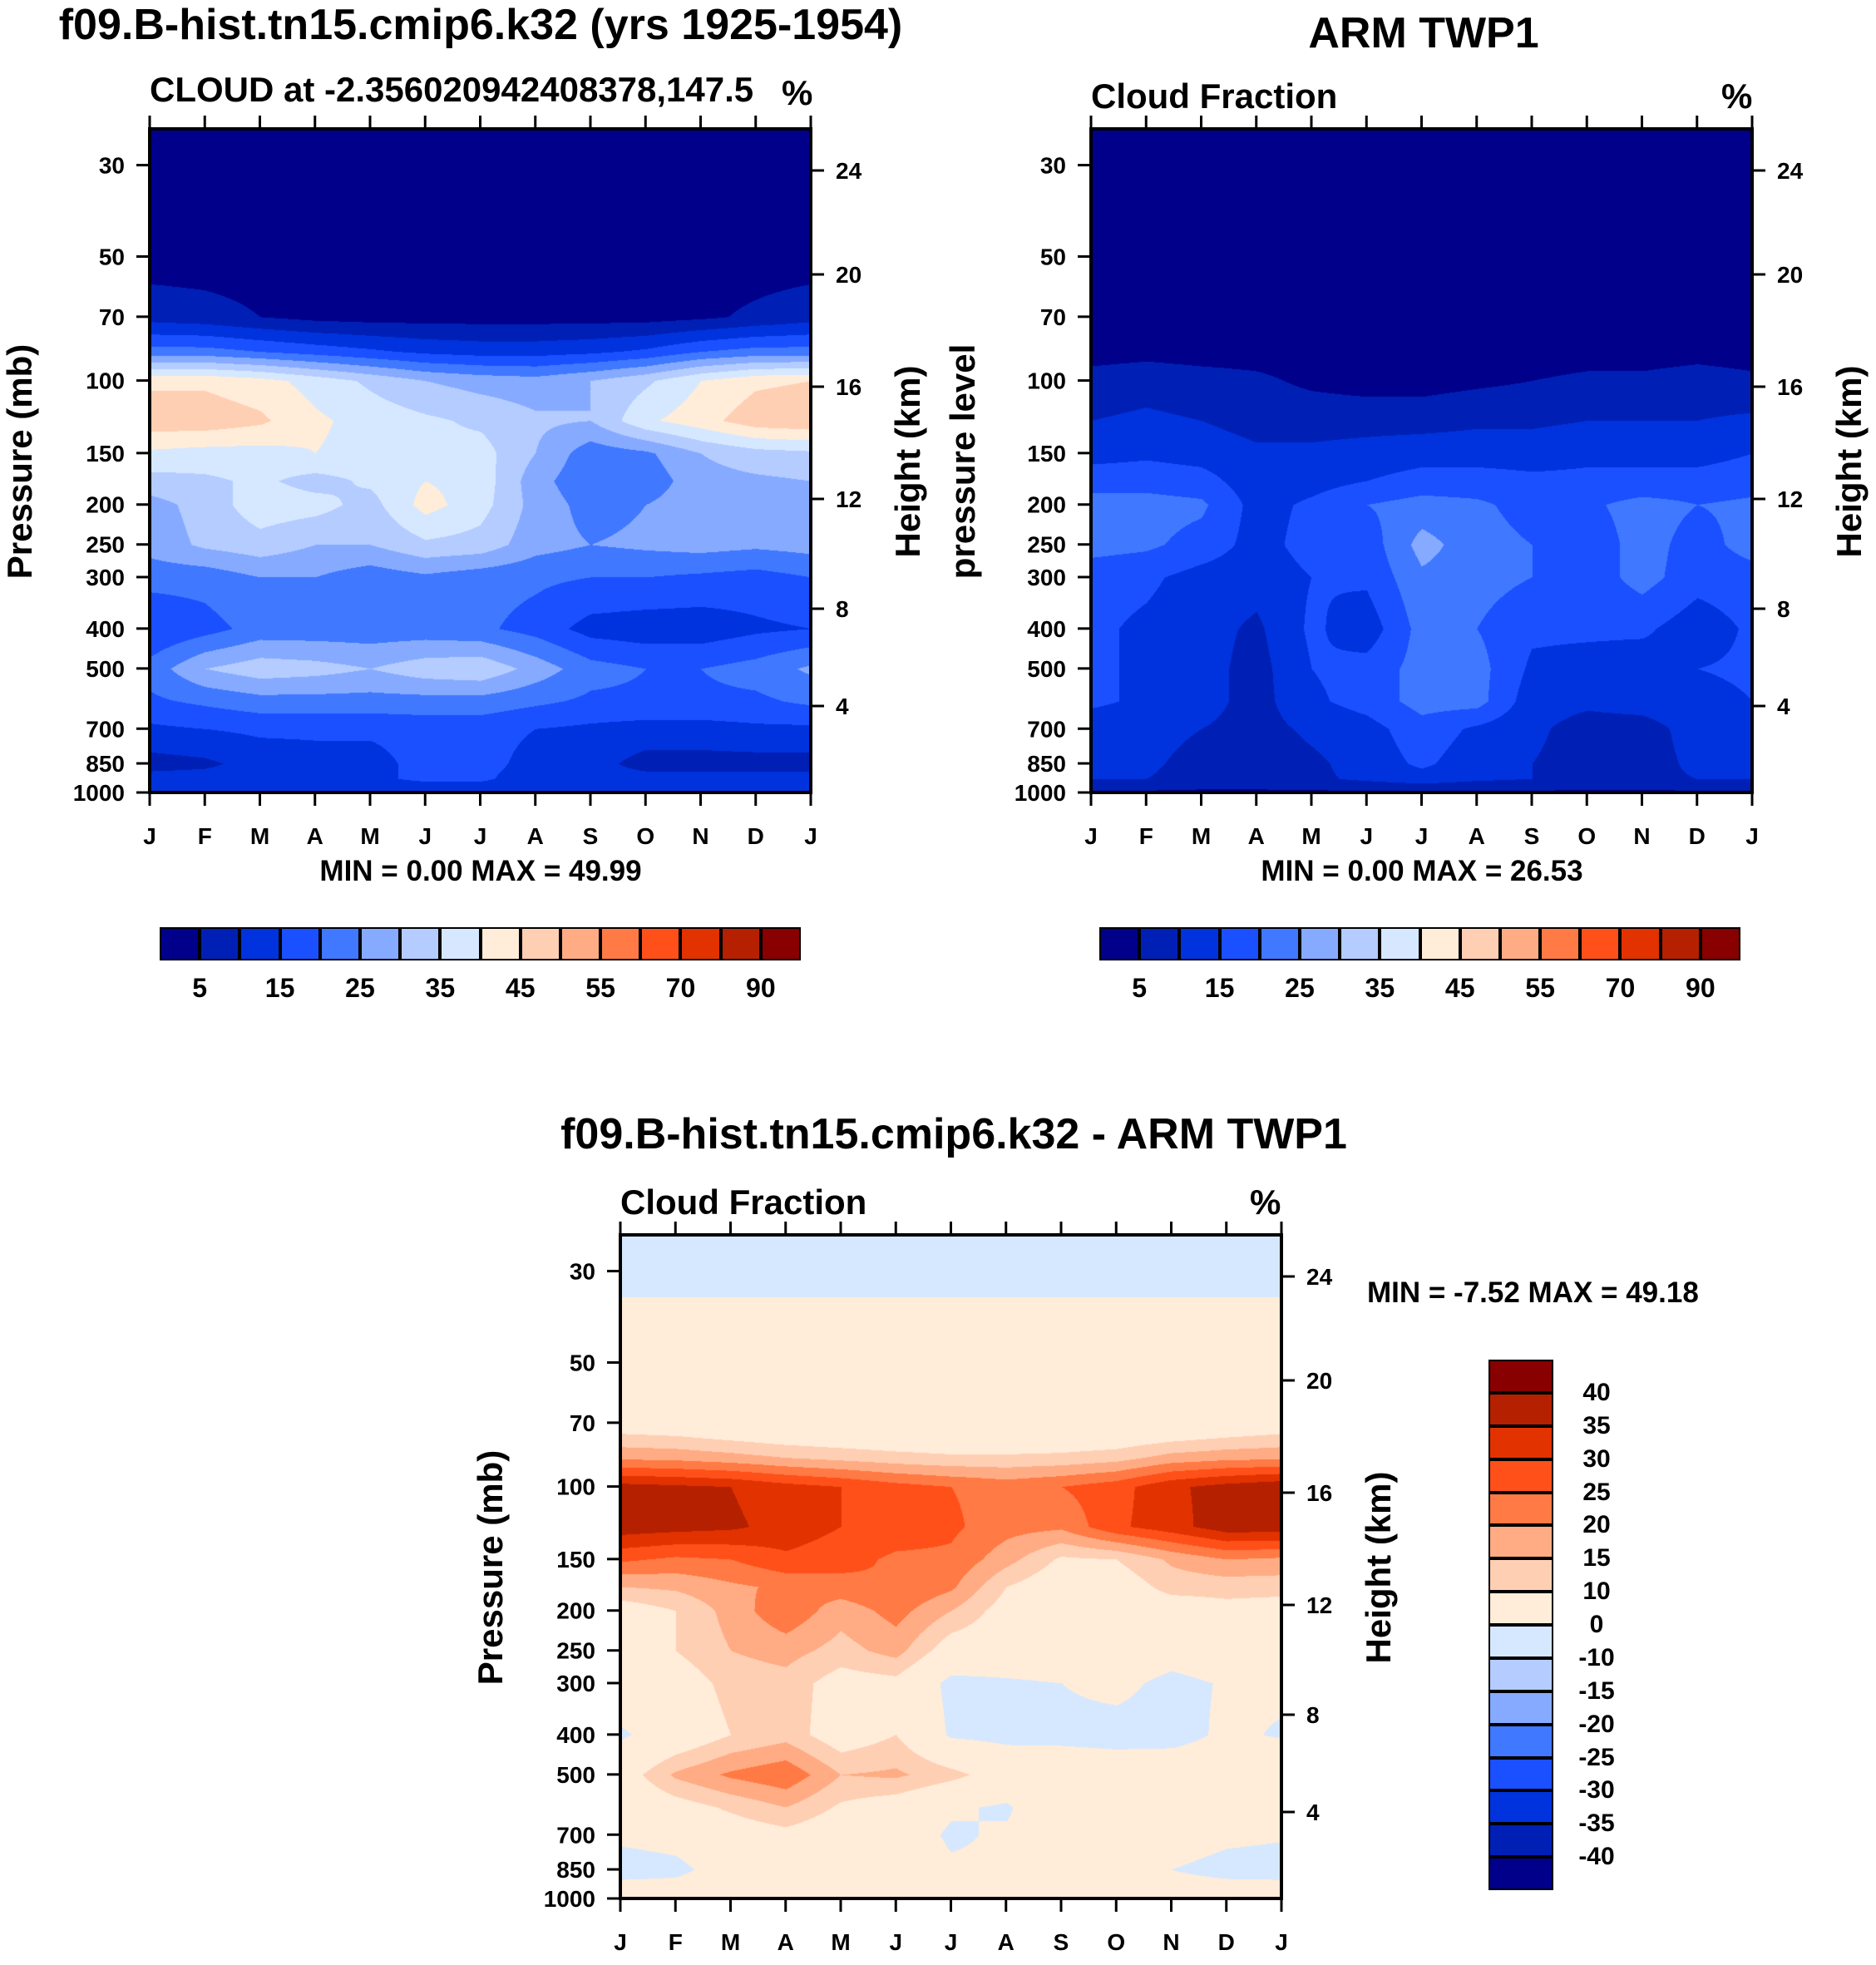 The image size is (1876, 1965). I want to click on panel3-subtitle: Cloud Fraction, so click(743, 1202).